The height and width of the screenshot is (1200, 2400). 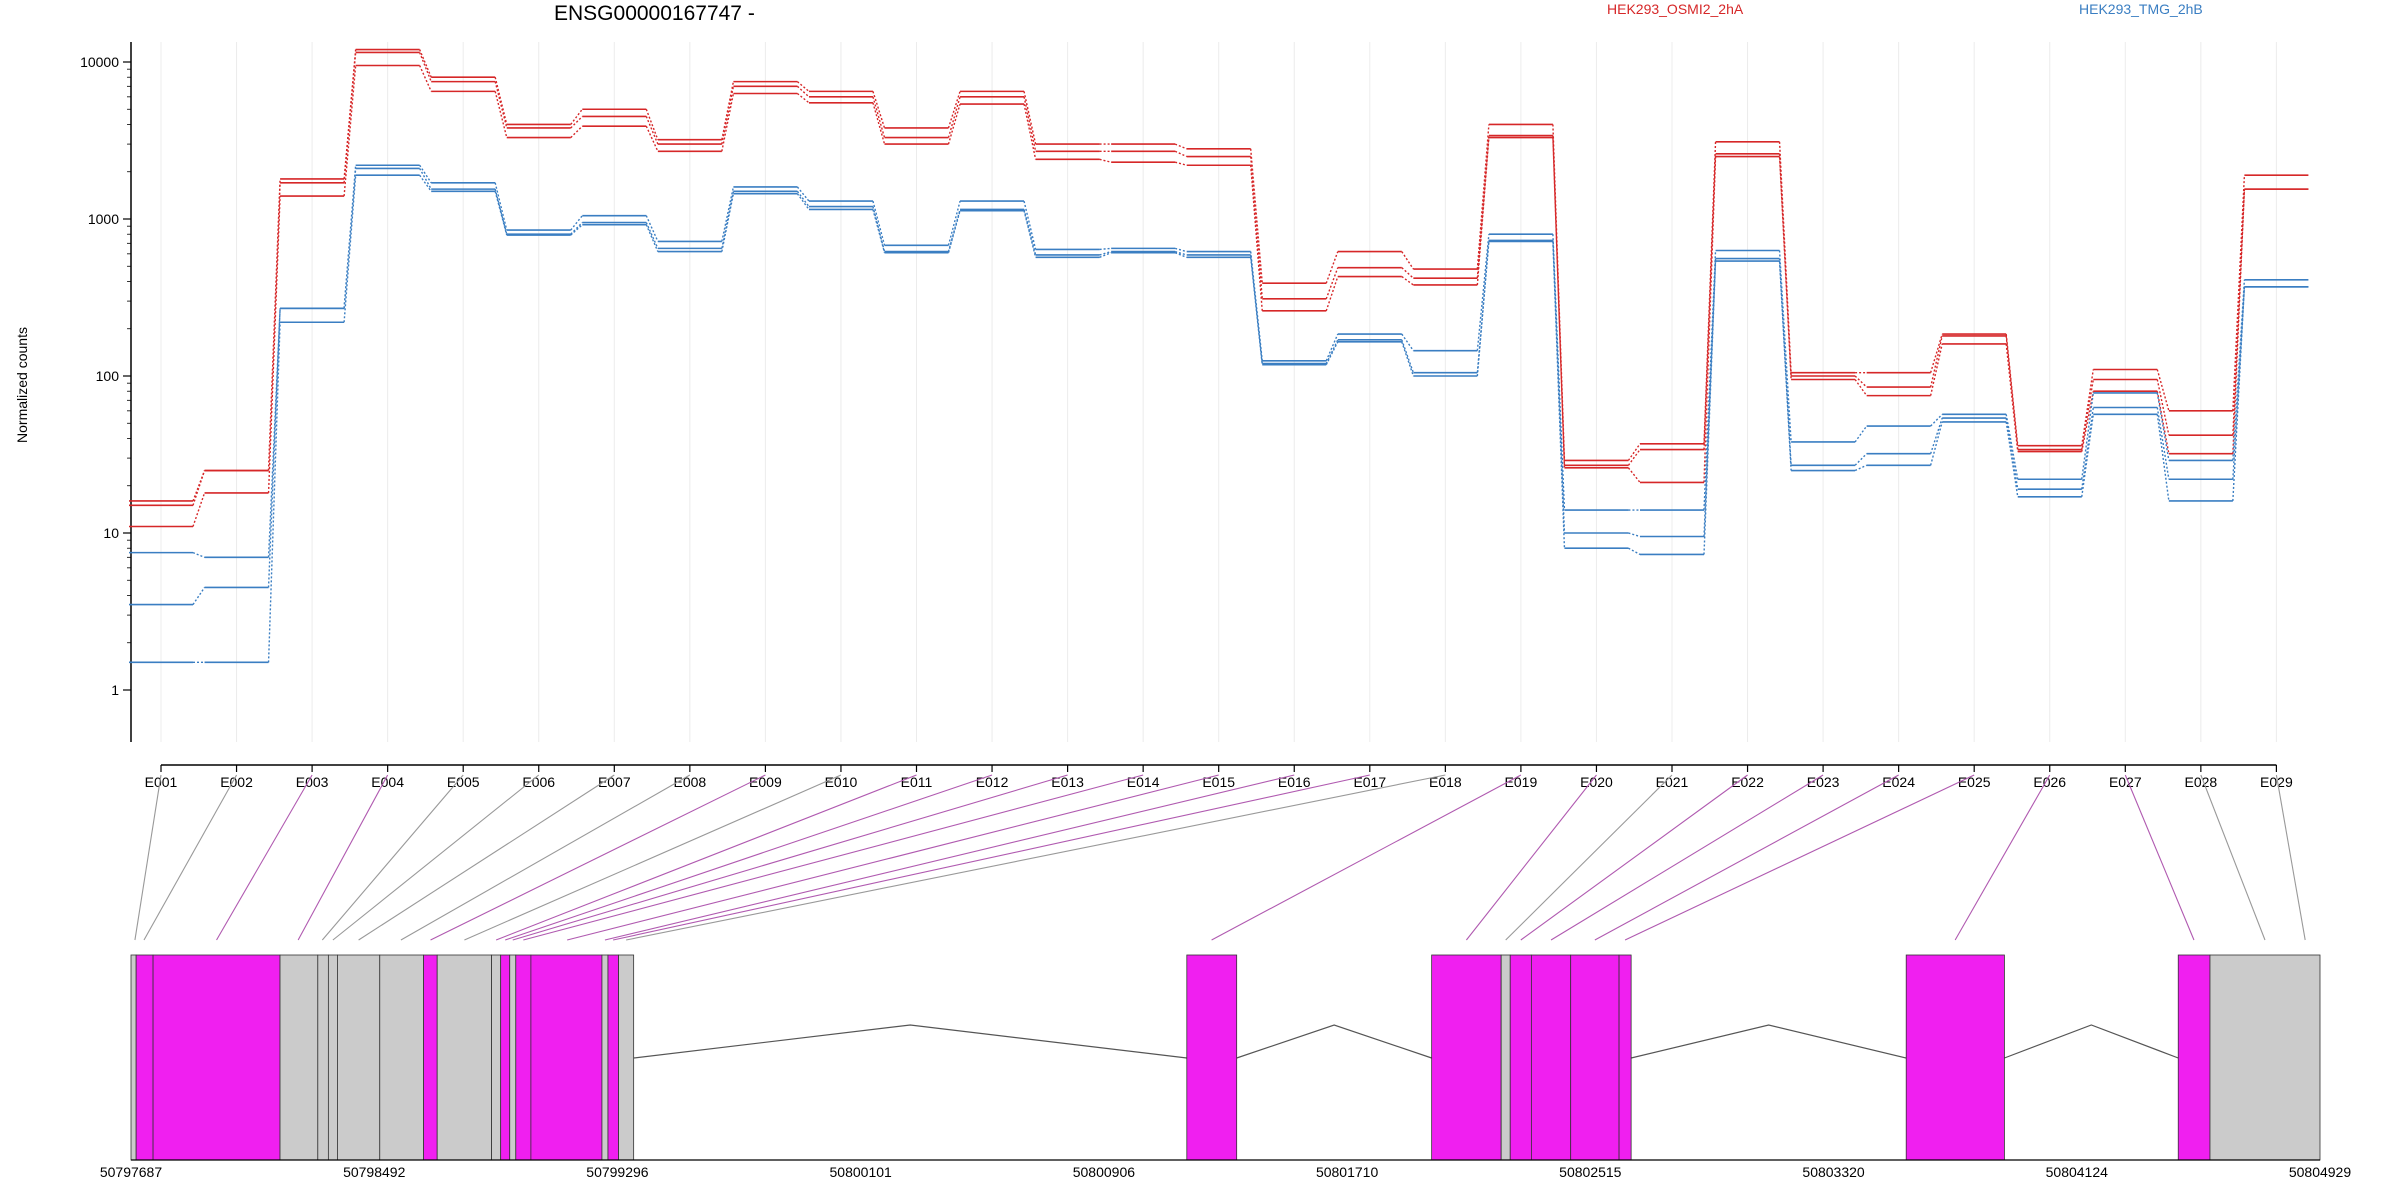 I want to click on exon-bin-connector-e010, so click(x=653, y=857).